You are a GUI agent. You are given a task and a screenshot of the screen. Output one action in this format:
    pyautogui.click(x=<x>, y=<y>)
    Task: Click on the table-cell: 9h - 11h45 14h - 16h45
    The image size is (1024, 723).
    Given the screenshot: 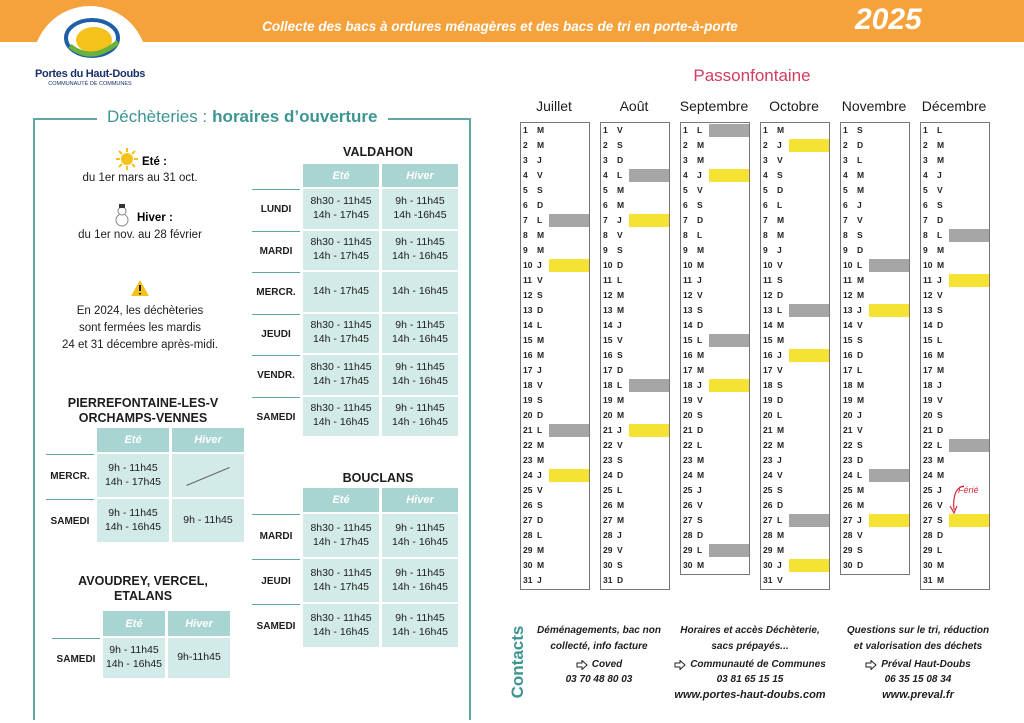 What is the action you would take?
    pyautogui.click(x=133, y=520)
    